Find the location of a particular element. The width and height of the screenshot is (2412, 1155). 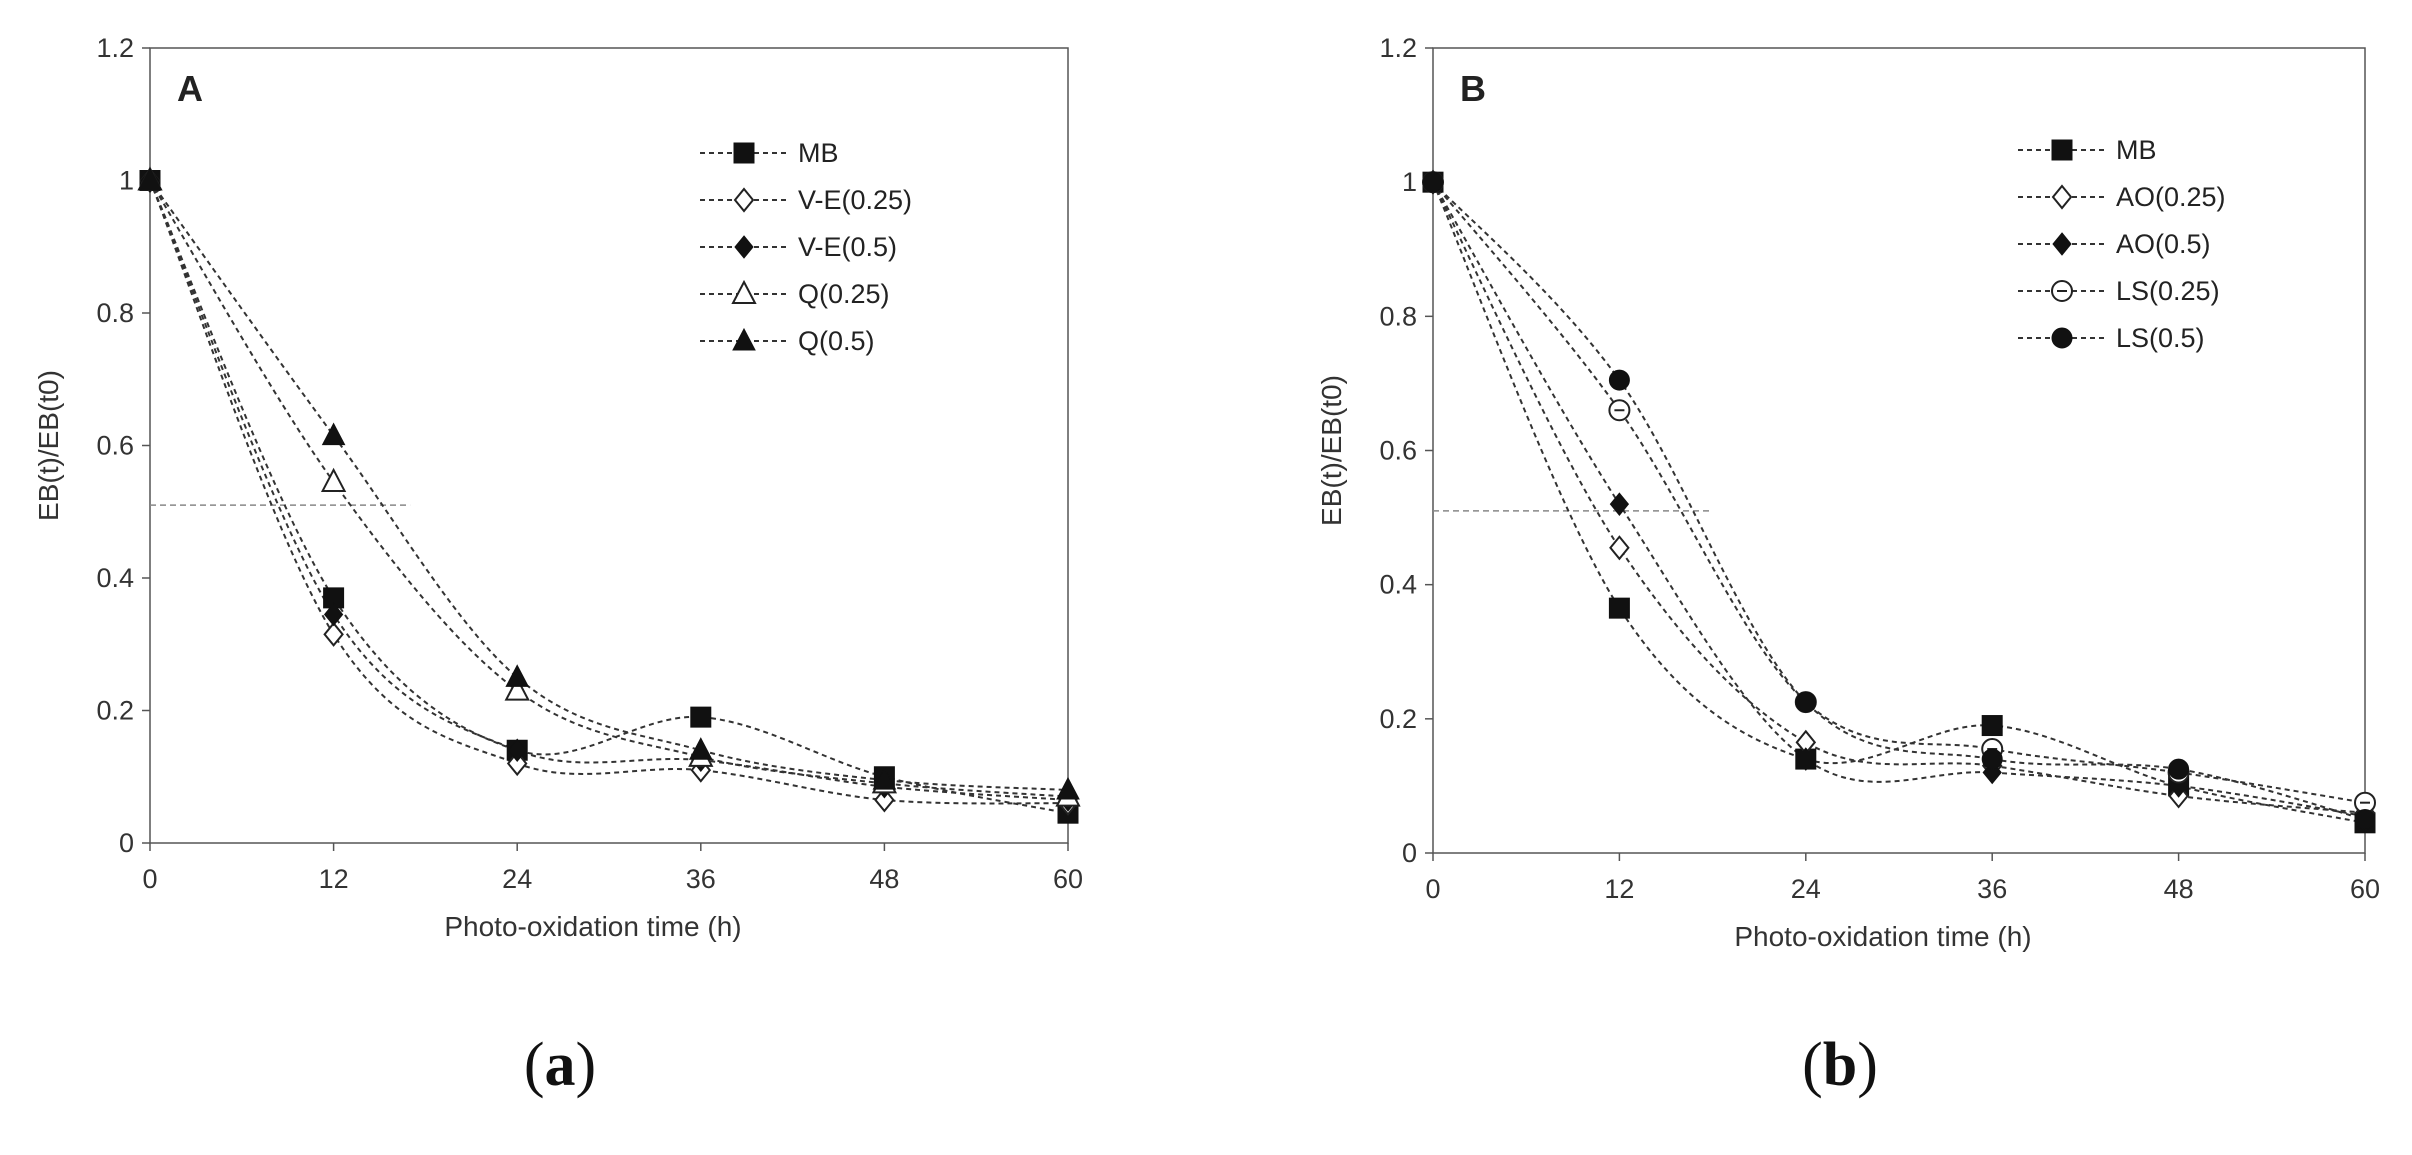

legend-label-q-0-25-: Q(0.25) is located at coordinates (844, 294).